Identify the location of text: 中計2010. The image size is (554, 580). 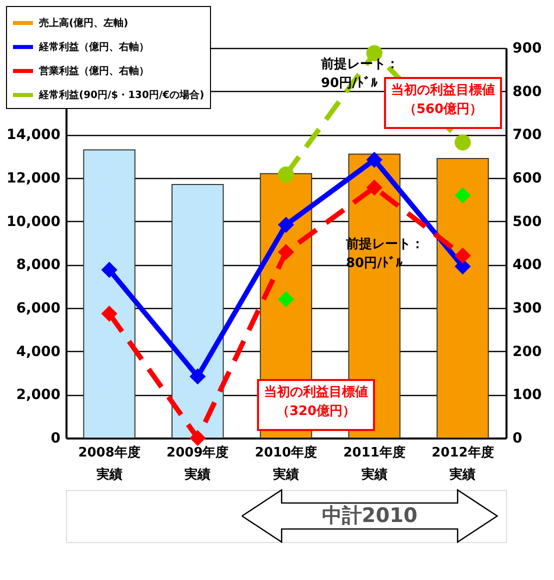
(370, 515).